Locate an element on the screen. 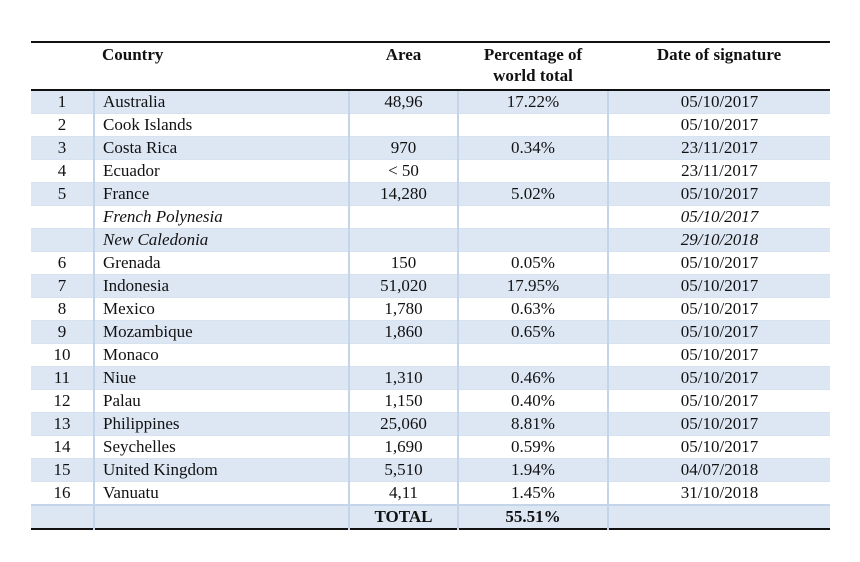  table-row: 14 Seychelles 1,690 0.59% 05/10/2017 is located at coordinates (430, 447).